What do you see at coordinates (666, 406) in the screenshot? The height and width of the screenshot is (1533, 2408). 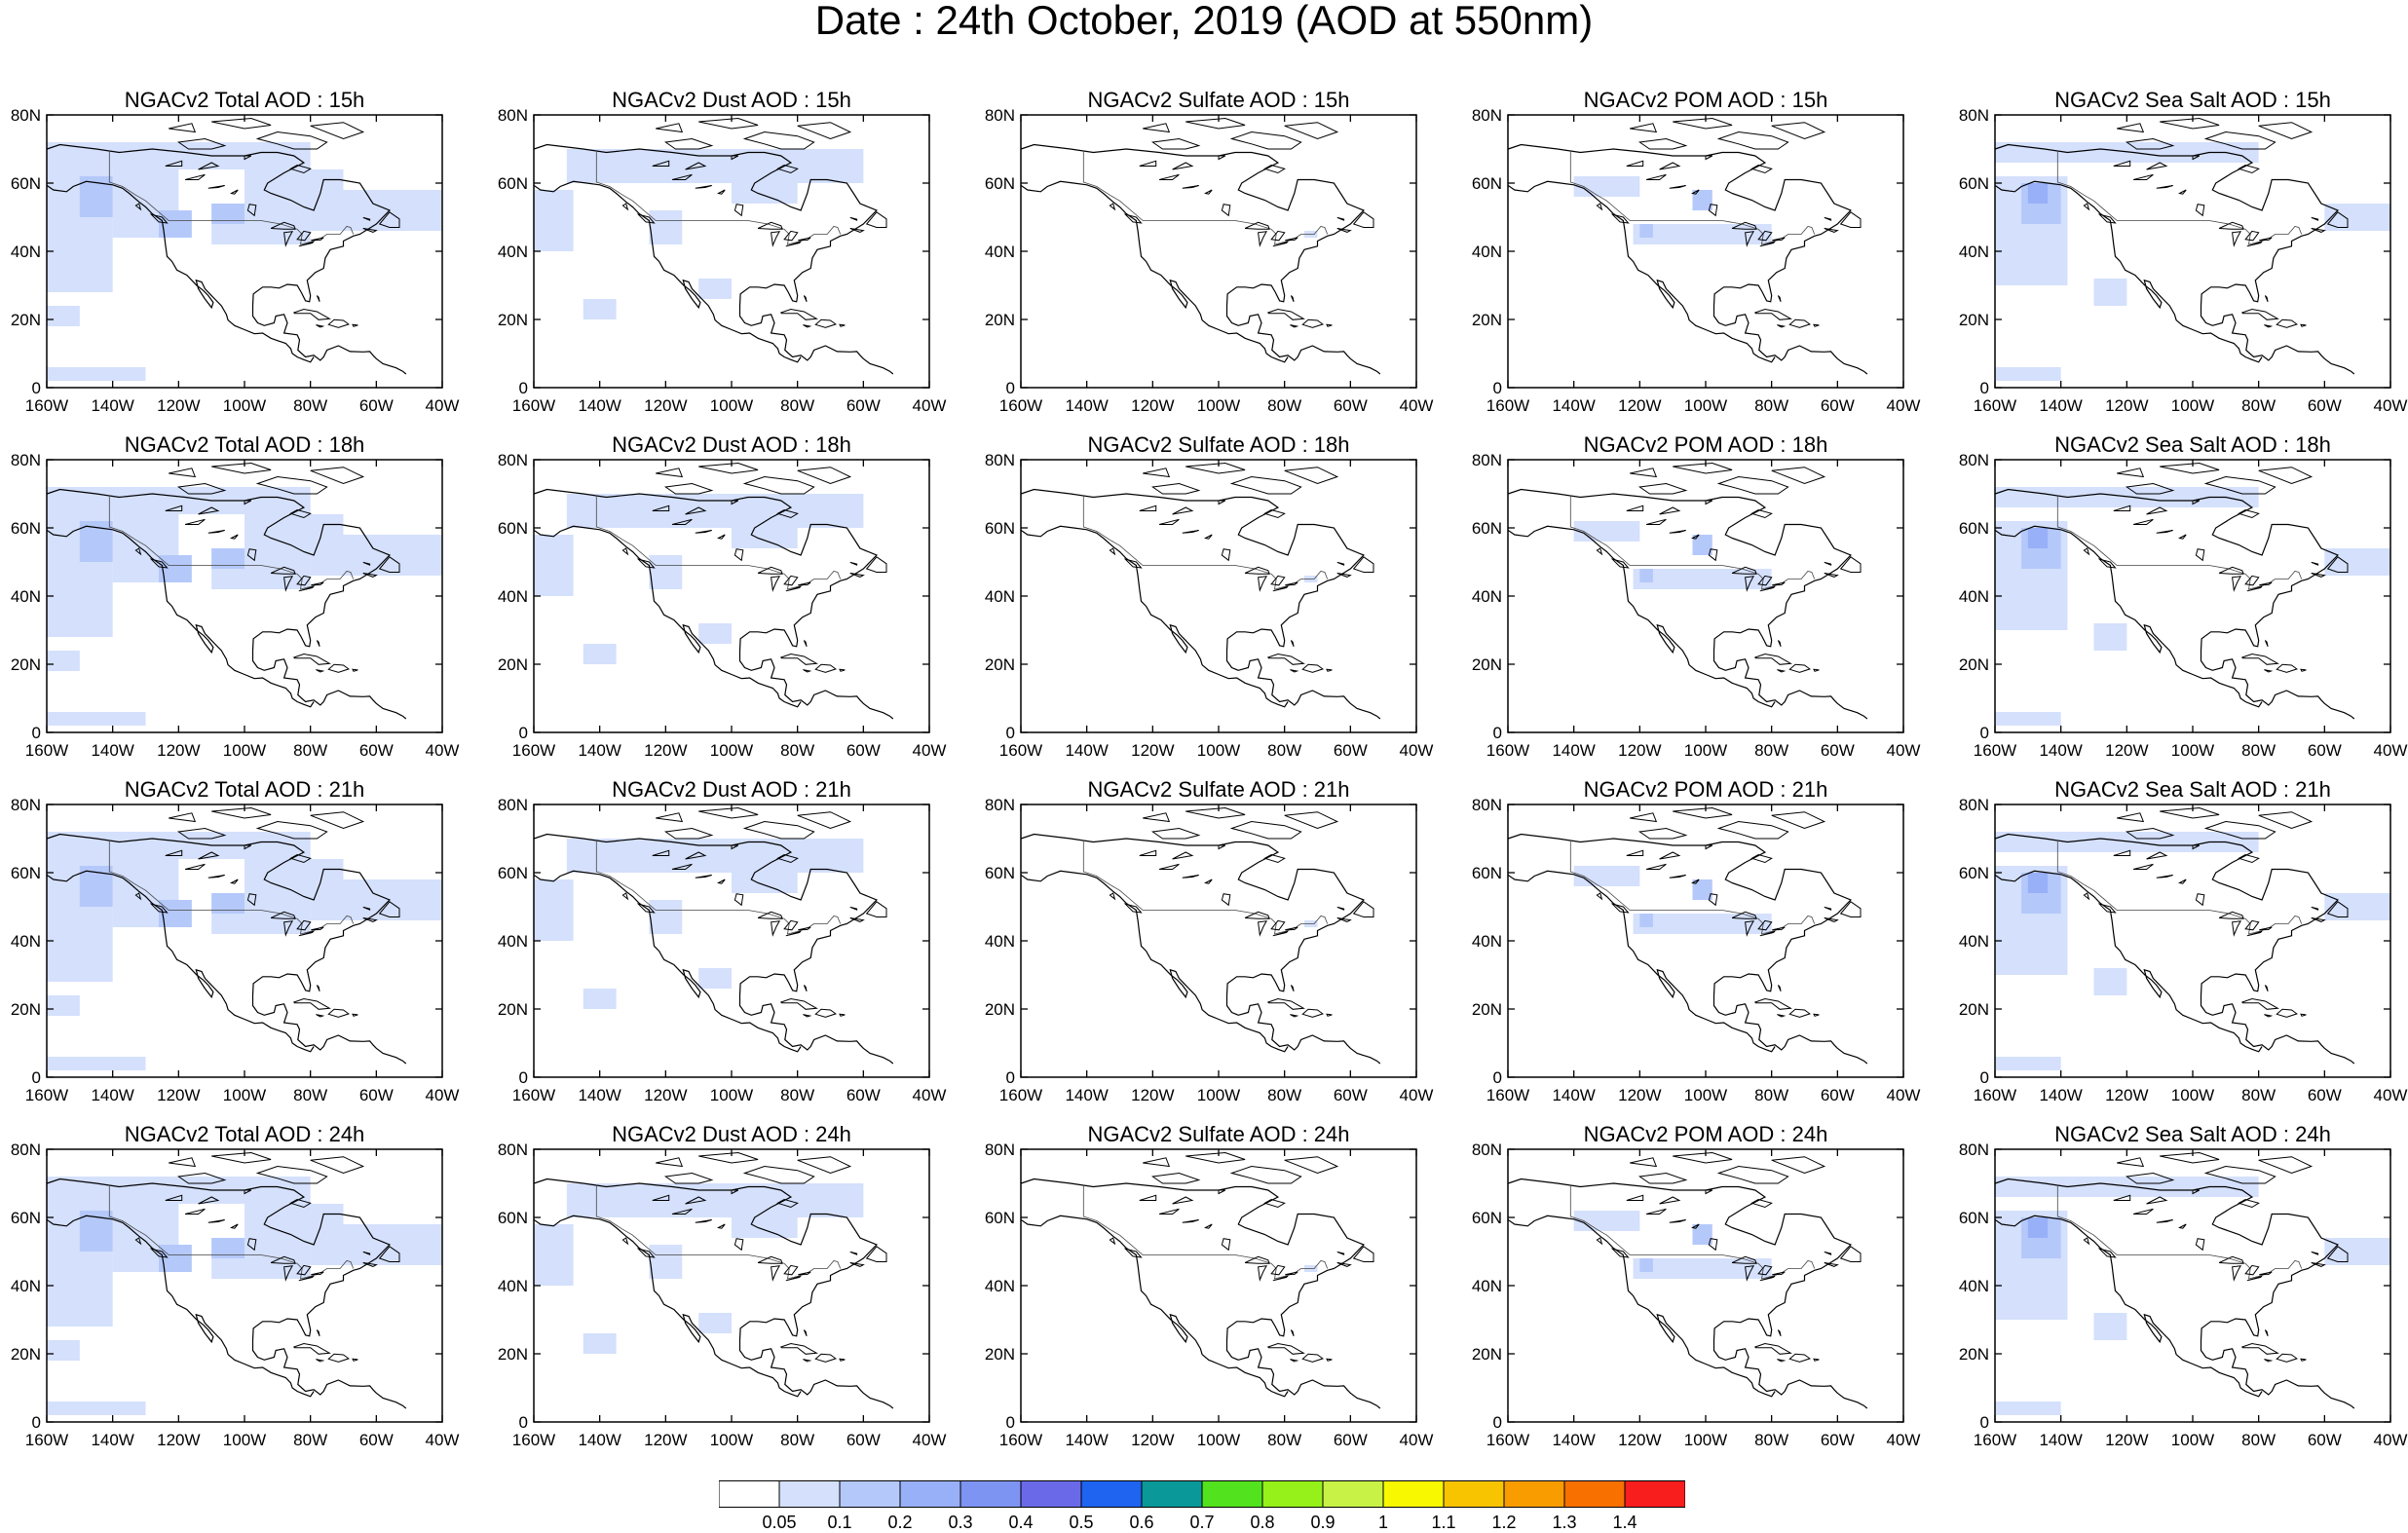 I see `lon-label: 120W` at bounding box center [666, 406].